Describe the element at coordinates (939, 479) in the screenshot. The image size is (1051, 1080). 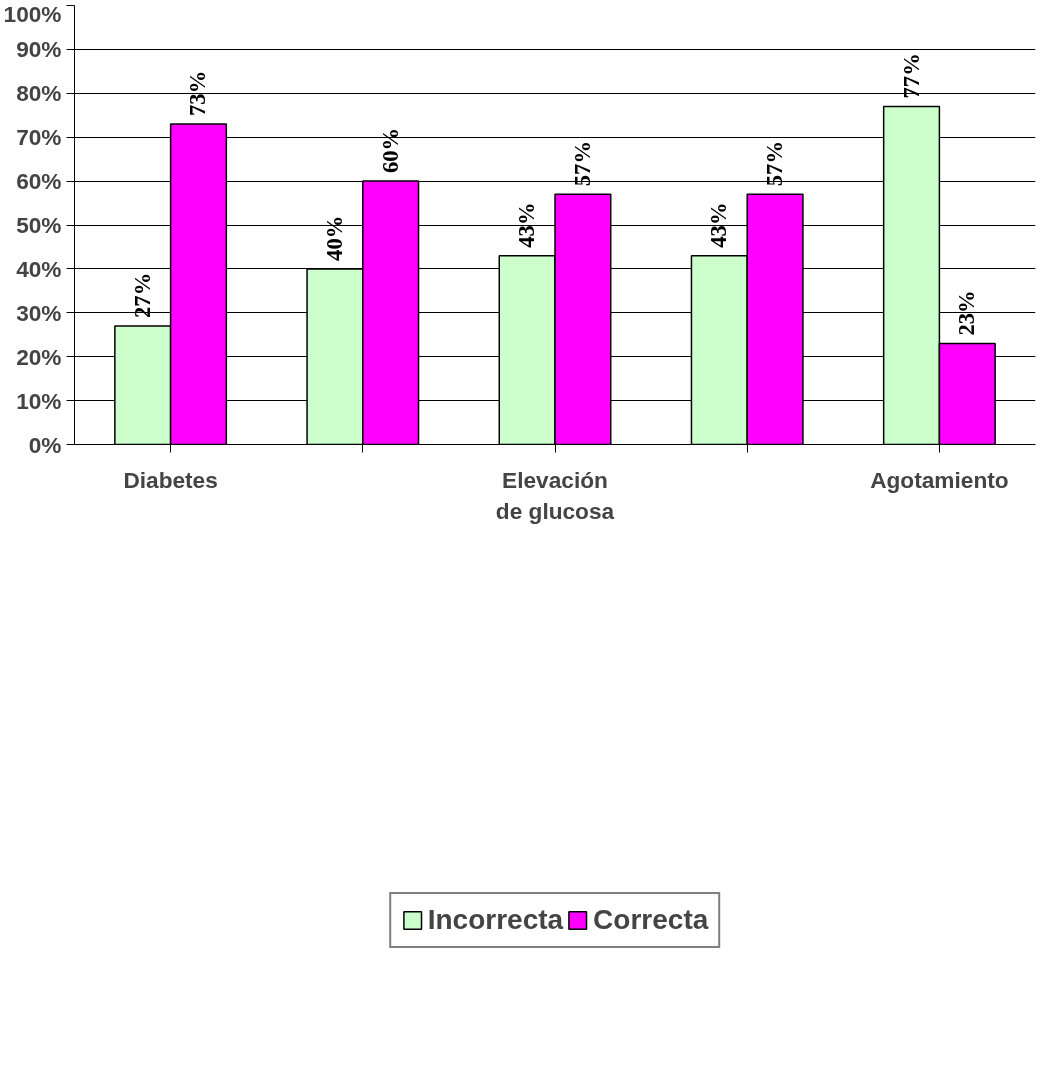
I see `x-tick-label: Agotamiento` at that location.